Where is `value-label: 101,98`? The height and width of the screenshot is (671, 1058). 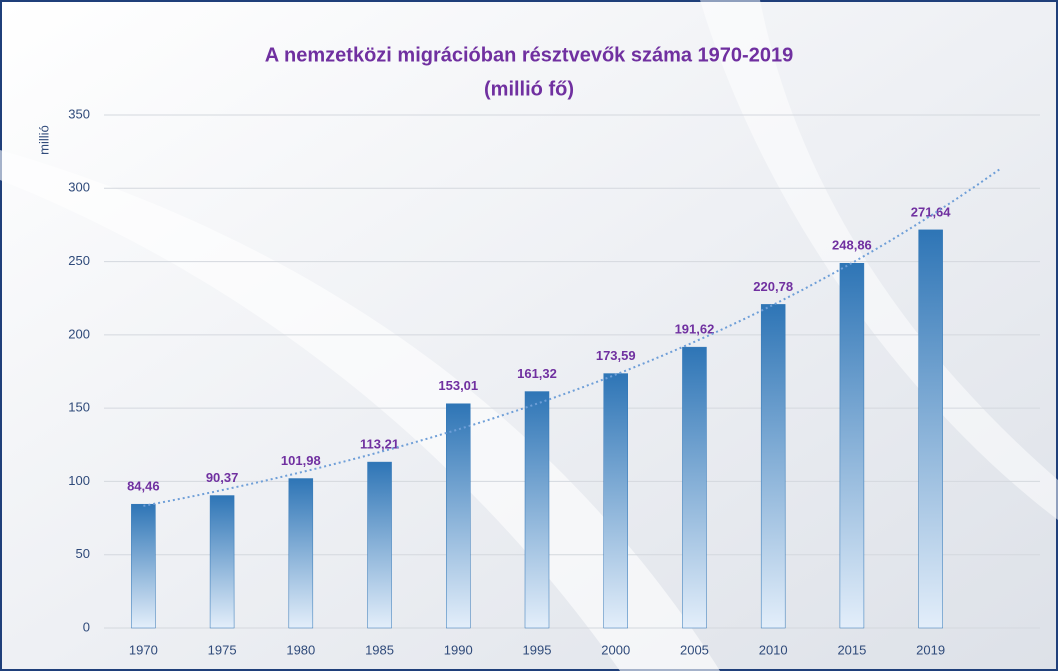
value-label: 101,98 is located at coordinates (301, 460).